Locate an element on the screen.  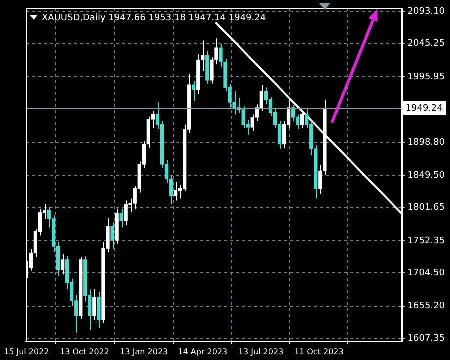
y-tick-label: 1752.35 is located at coordinates (426, 241).